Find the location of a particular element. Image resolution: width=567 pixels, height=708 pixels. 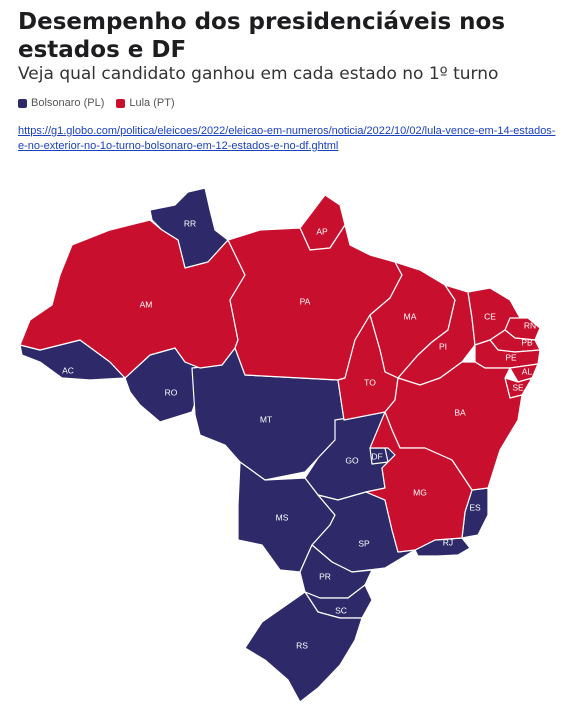

state-label-pa: PA is located at coordinates (305, 301).